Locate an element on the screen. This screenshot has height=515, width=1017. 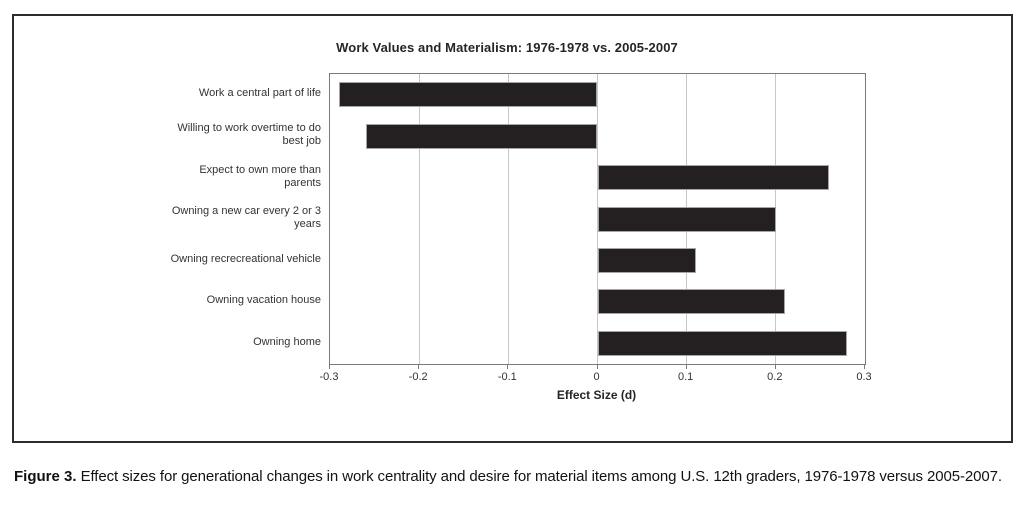
x-tick-label: 0.2 is located at coordinates (775, 377).